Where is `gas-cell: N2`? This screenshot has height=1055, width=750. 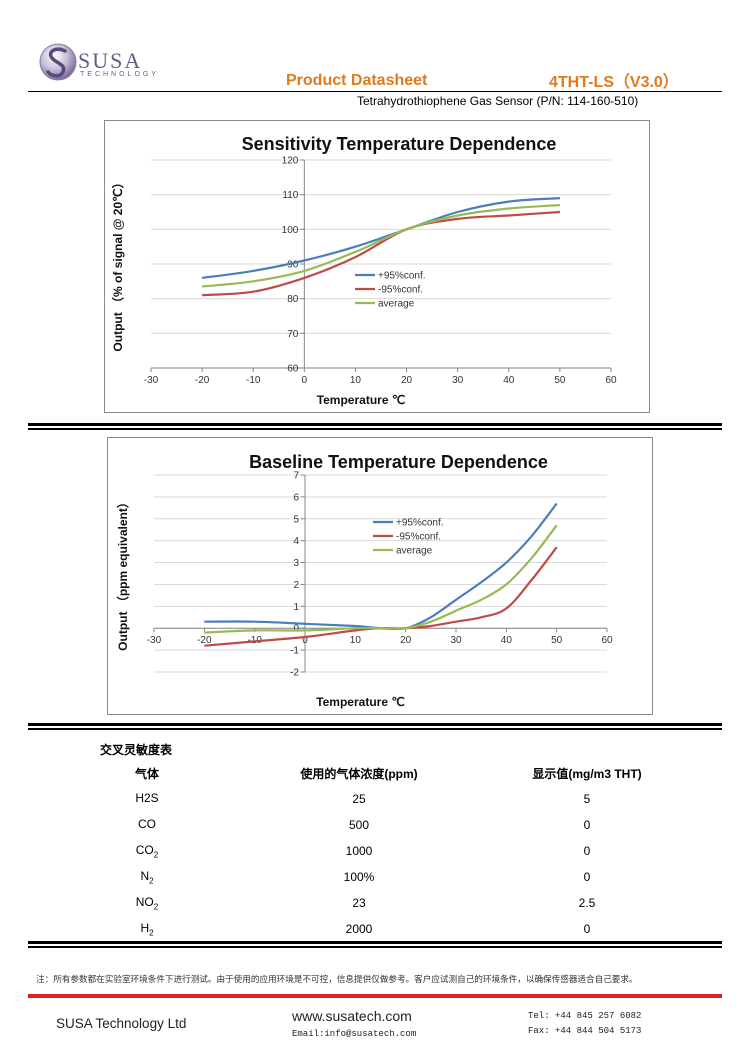 gas-cell: N2 is located at coordinates (147, 877).